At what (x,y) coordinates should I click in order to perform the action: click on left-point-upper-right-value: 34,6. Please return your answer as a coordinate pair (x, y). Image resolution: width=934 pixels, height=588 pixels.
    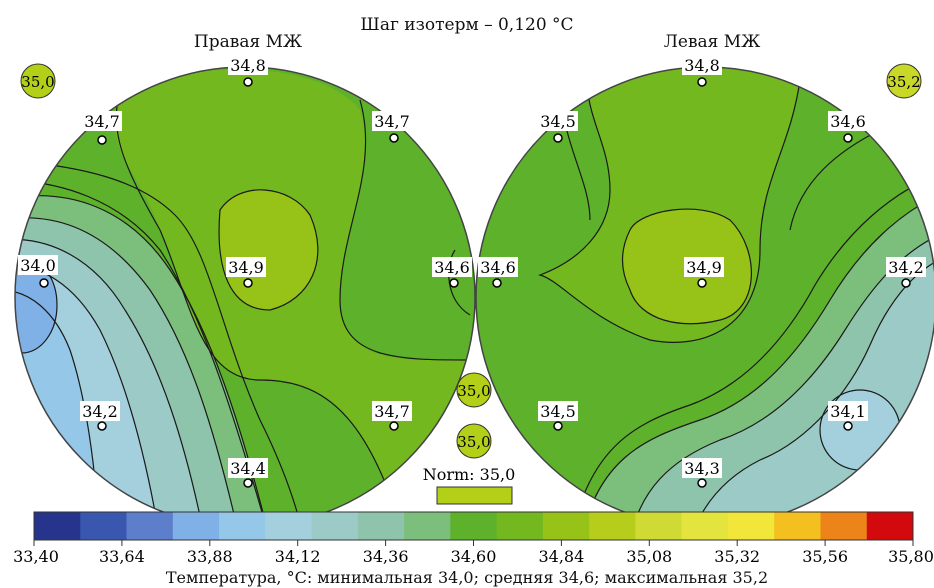
    Looking at the image, I should click on (848, 121).